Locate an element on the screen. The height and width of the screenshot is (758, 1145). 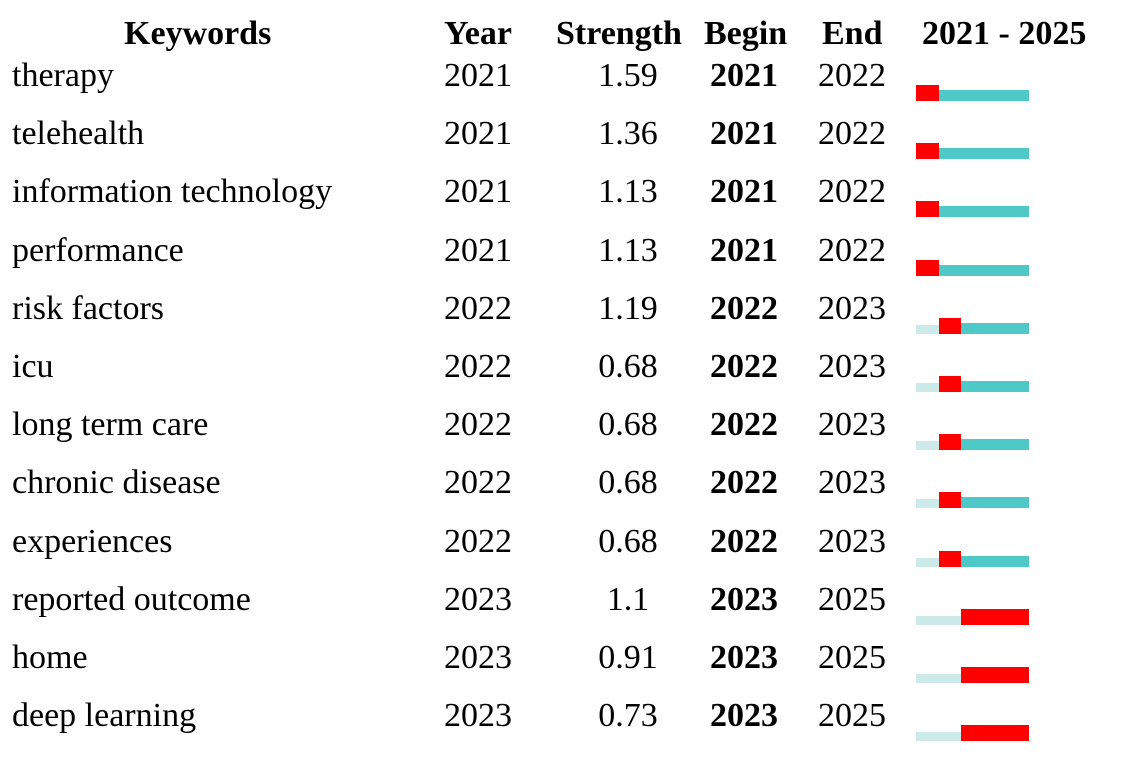
strength-cell: 0.73 is located at coordinates (628, 716).